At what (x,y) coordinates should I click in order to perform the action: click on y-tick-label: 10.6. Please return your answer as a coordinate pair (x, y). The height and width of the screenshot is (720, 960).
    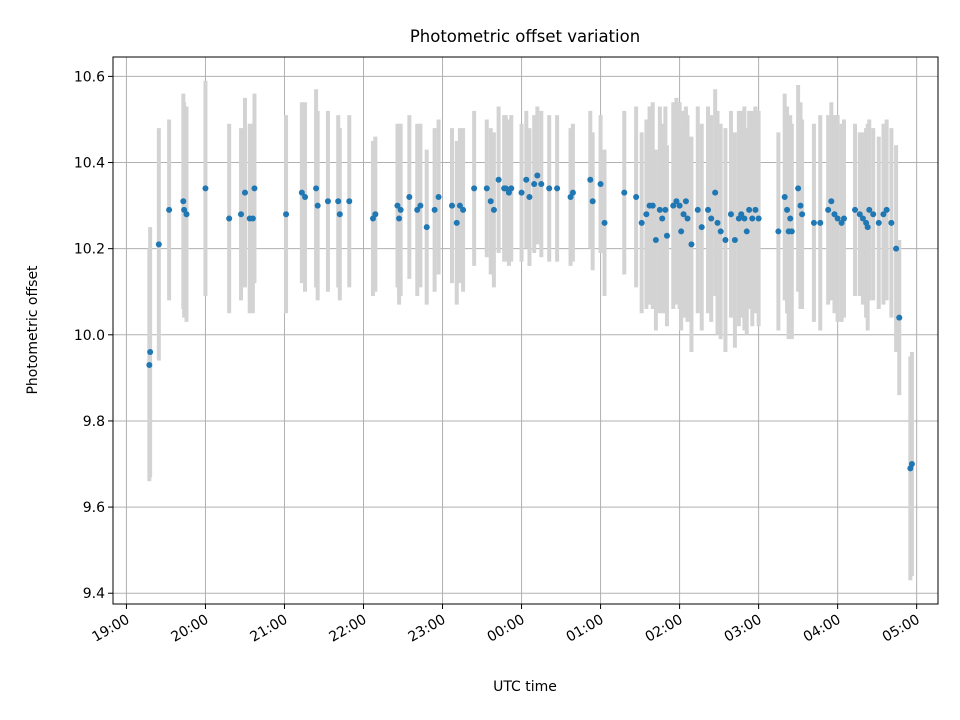
    Looking at the image, I should click on (89, 77).